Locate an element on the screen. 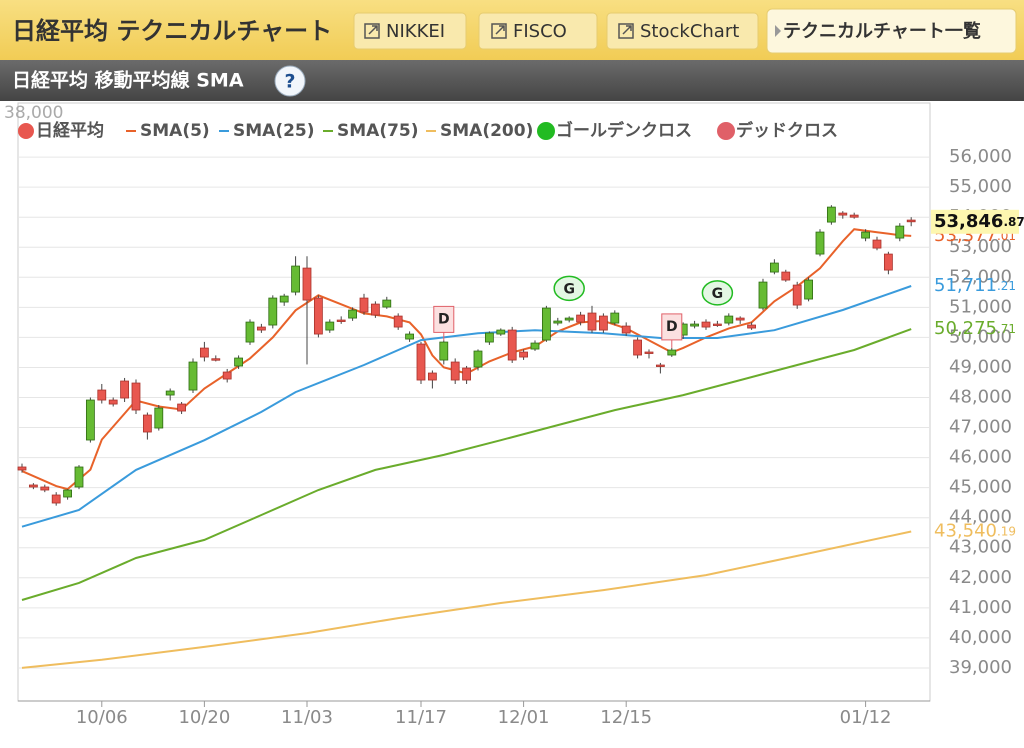 This screenshot has width=1024, height=748. price-label: 43,540.19 is located at coordinates (975, 531).